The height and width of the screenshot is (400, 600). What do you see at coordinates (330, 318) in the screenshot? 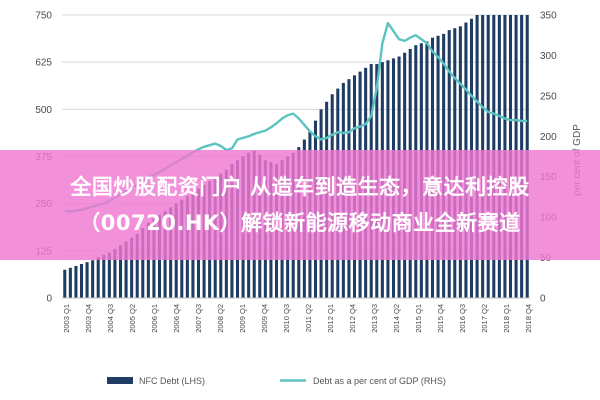
I see `x-tick-label: 2012 Q1` at bounding box center [330, 318].